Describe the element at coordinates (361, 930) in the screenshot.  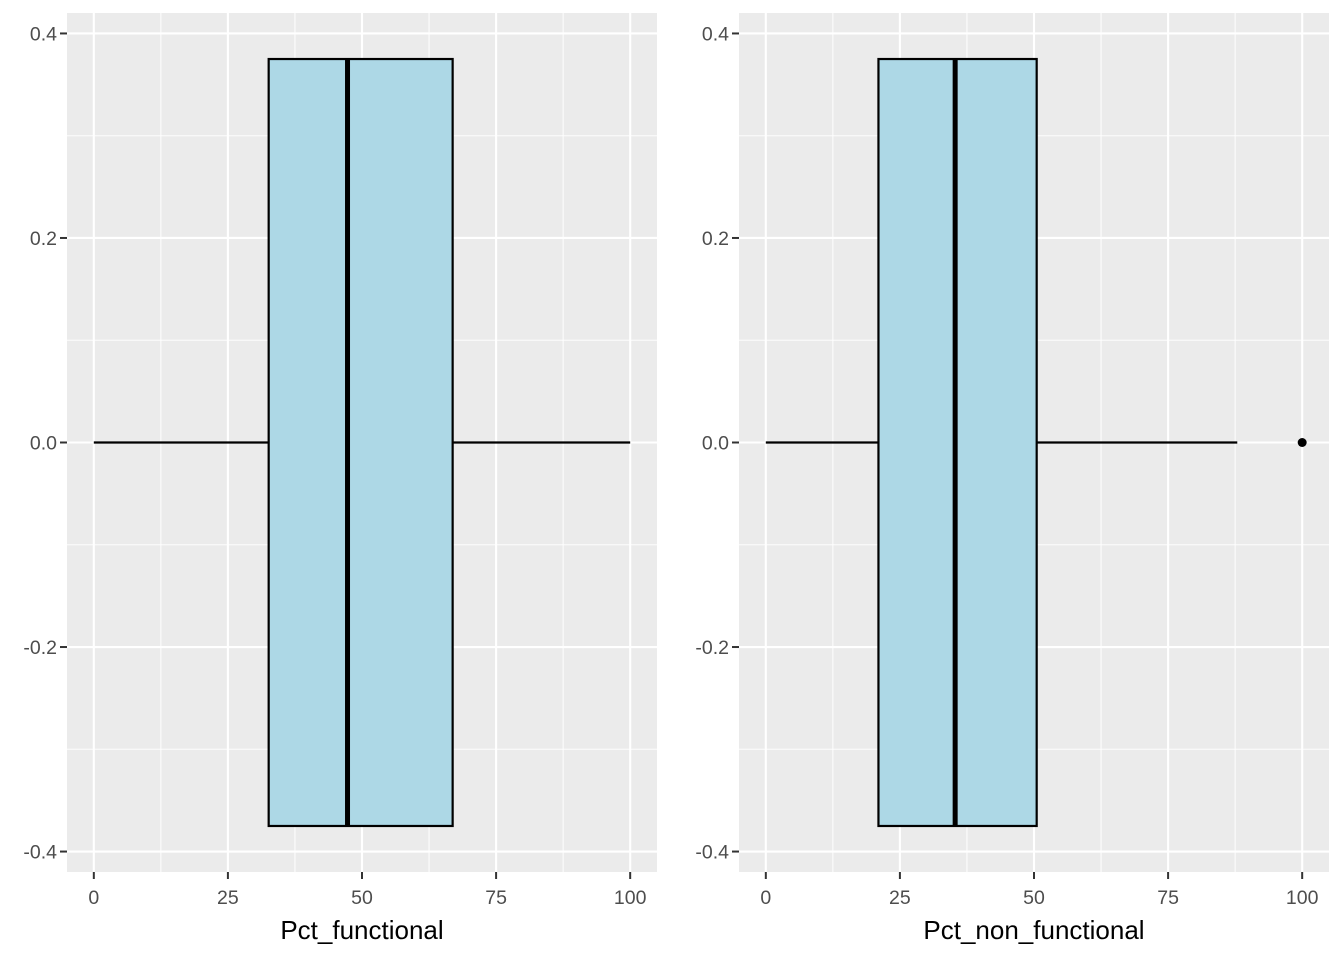
I see `x-axis-title: Pct_functional` at that location.